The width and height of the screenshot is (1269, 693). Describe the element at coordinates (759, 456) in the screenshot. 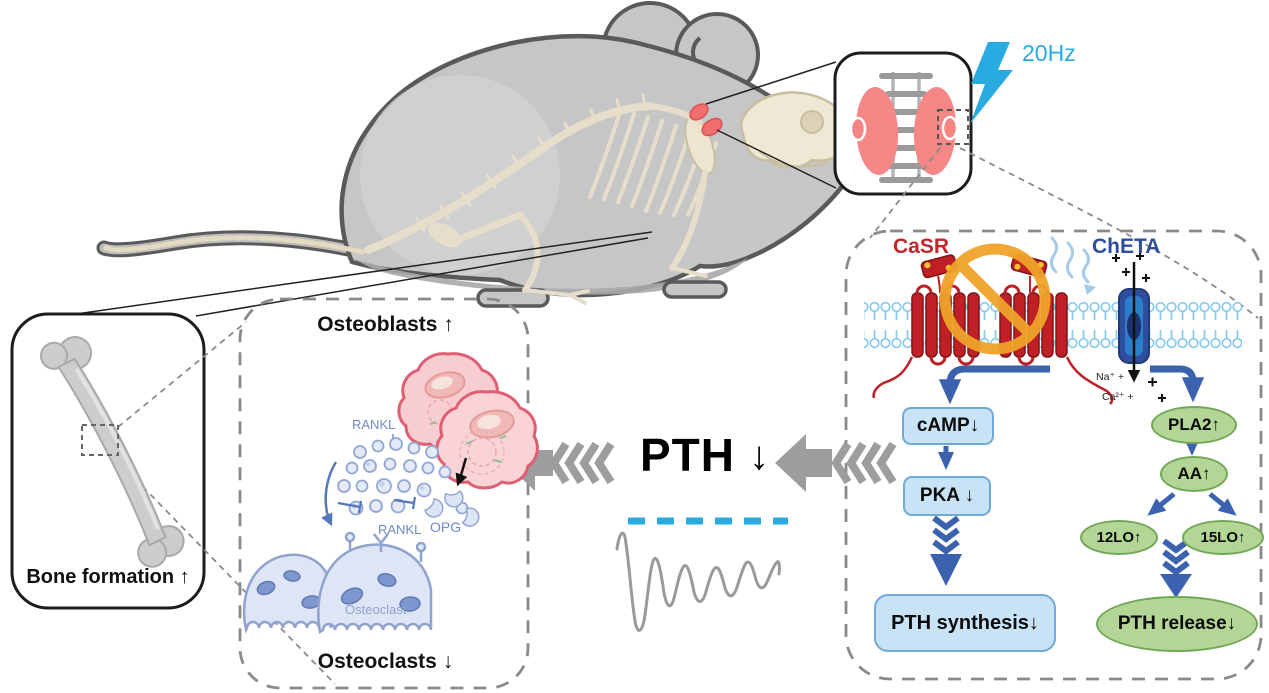

I see `pth-down-arrow: ↓` at that location.